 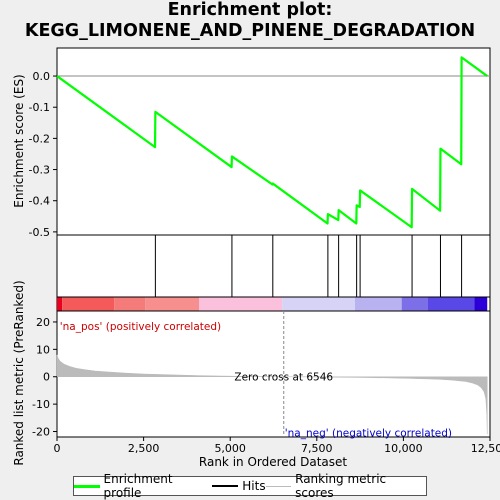 I want to click on x-tick-label-3: 7,500, so click(x=317, y=448).